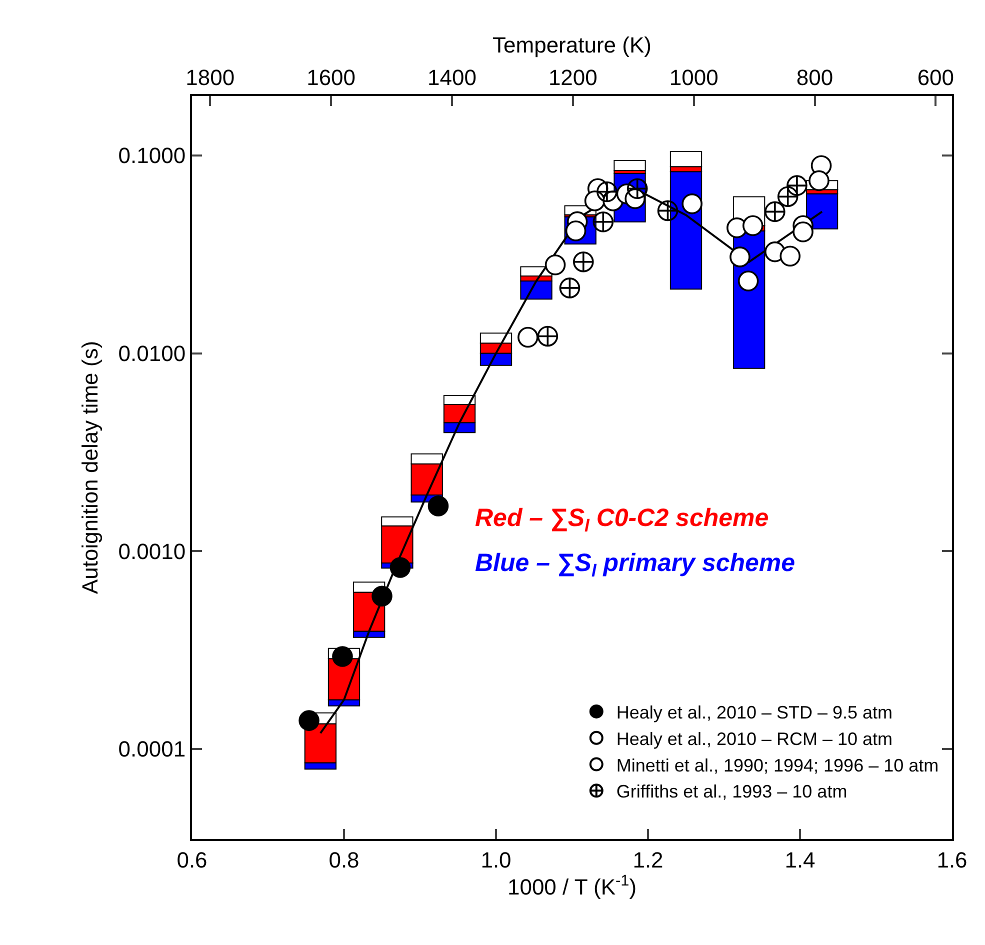 Image resolution: width=985 pixels, height=945 pixels. What do you see at coordinates (648, 859) in the screenshot?
I see `x-tick-label: 1.2` at bounding box center [648, 859].